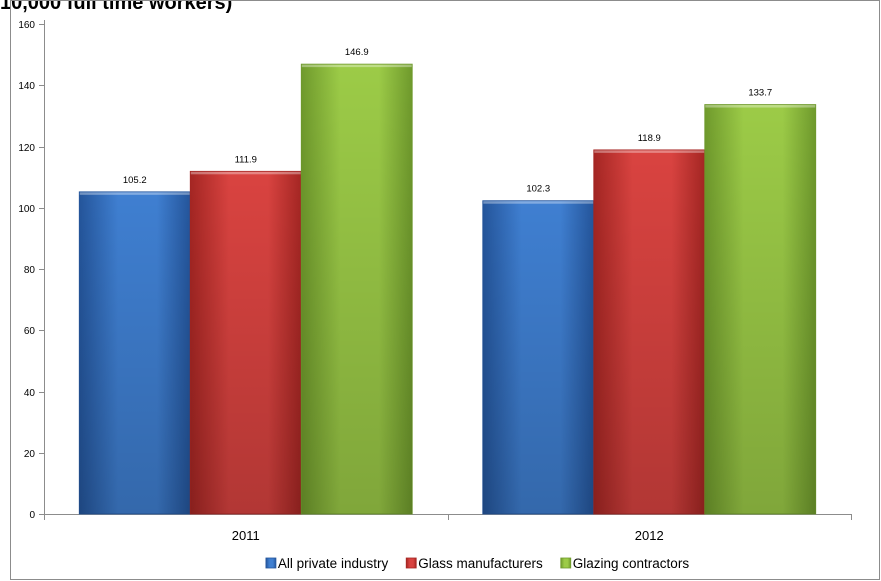 This screenshot has width=881, height=581. I want to click on data-label: 146.9, so click(357, 52).